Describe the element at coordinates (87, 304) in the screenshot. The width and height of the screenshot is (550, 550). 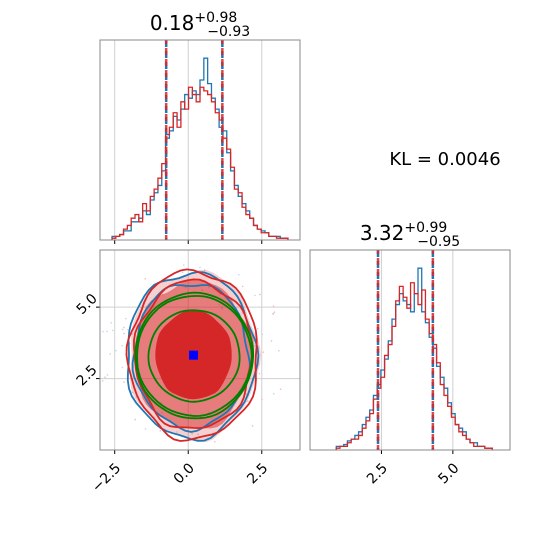
I see `contour-ytick-label: 5.0` at that location.